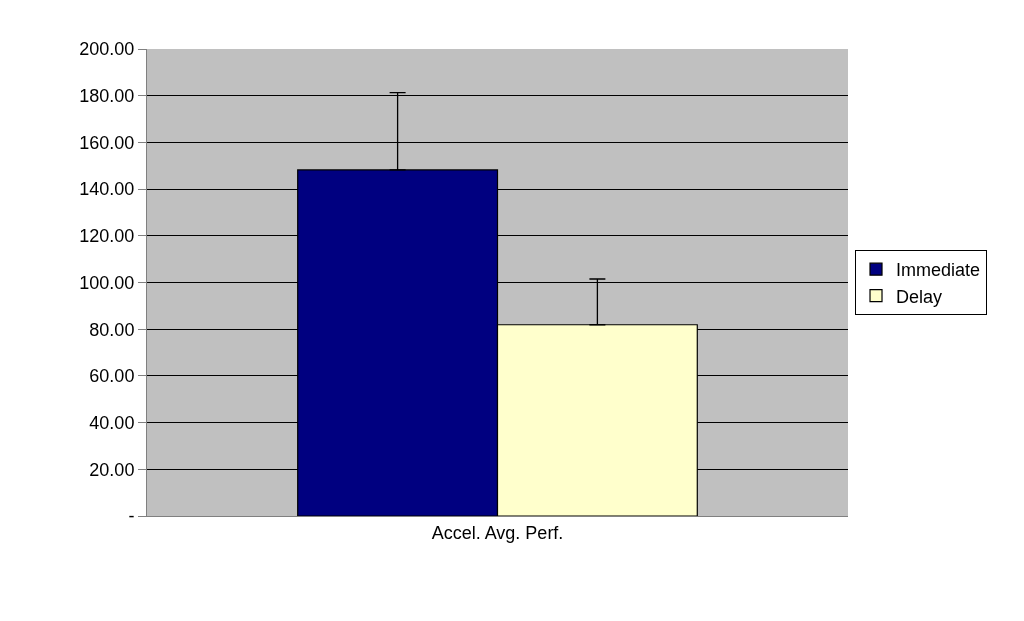  I want to click on x-tick-label: Accel. Avg. Perf., so click(497, 532).